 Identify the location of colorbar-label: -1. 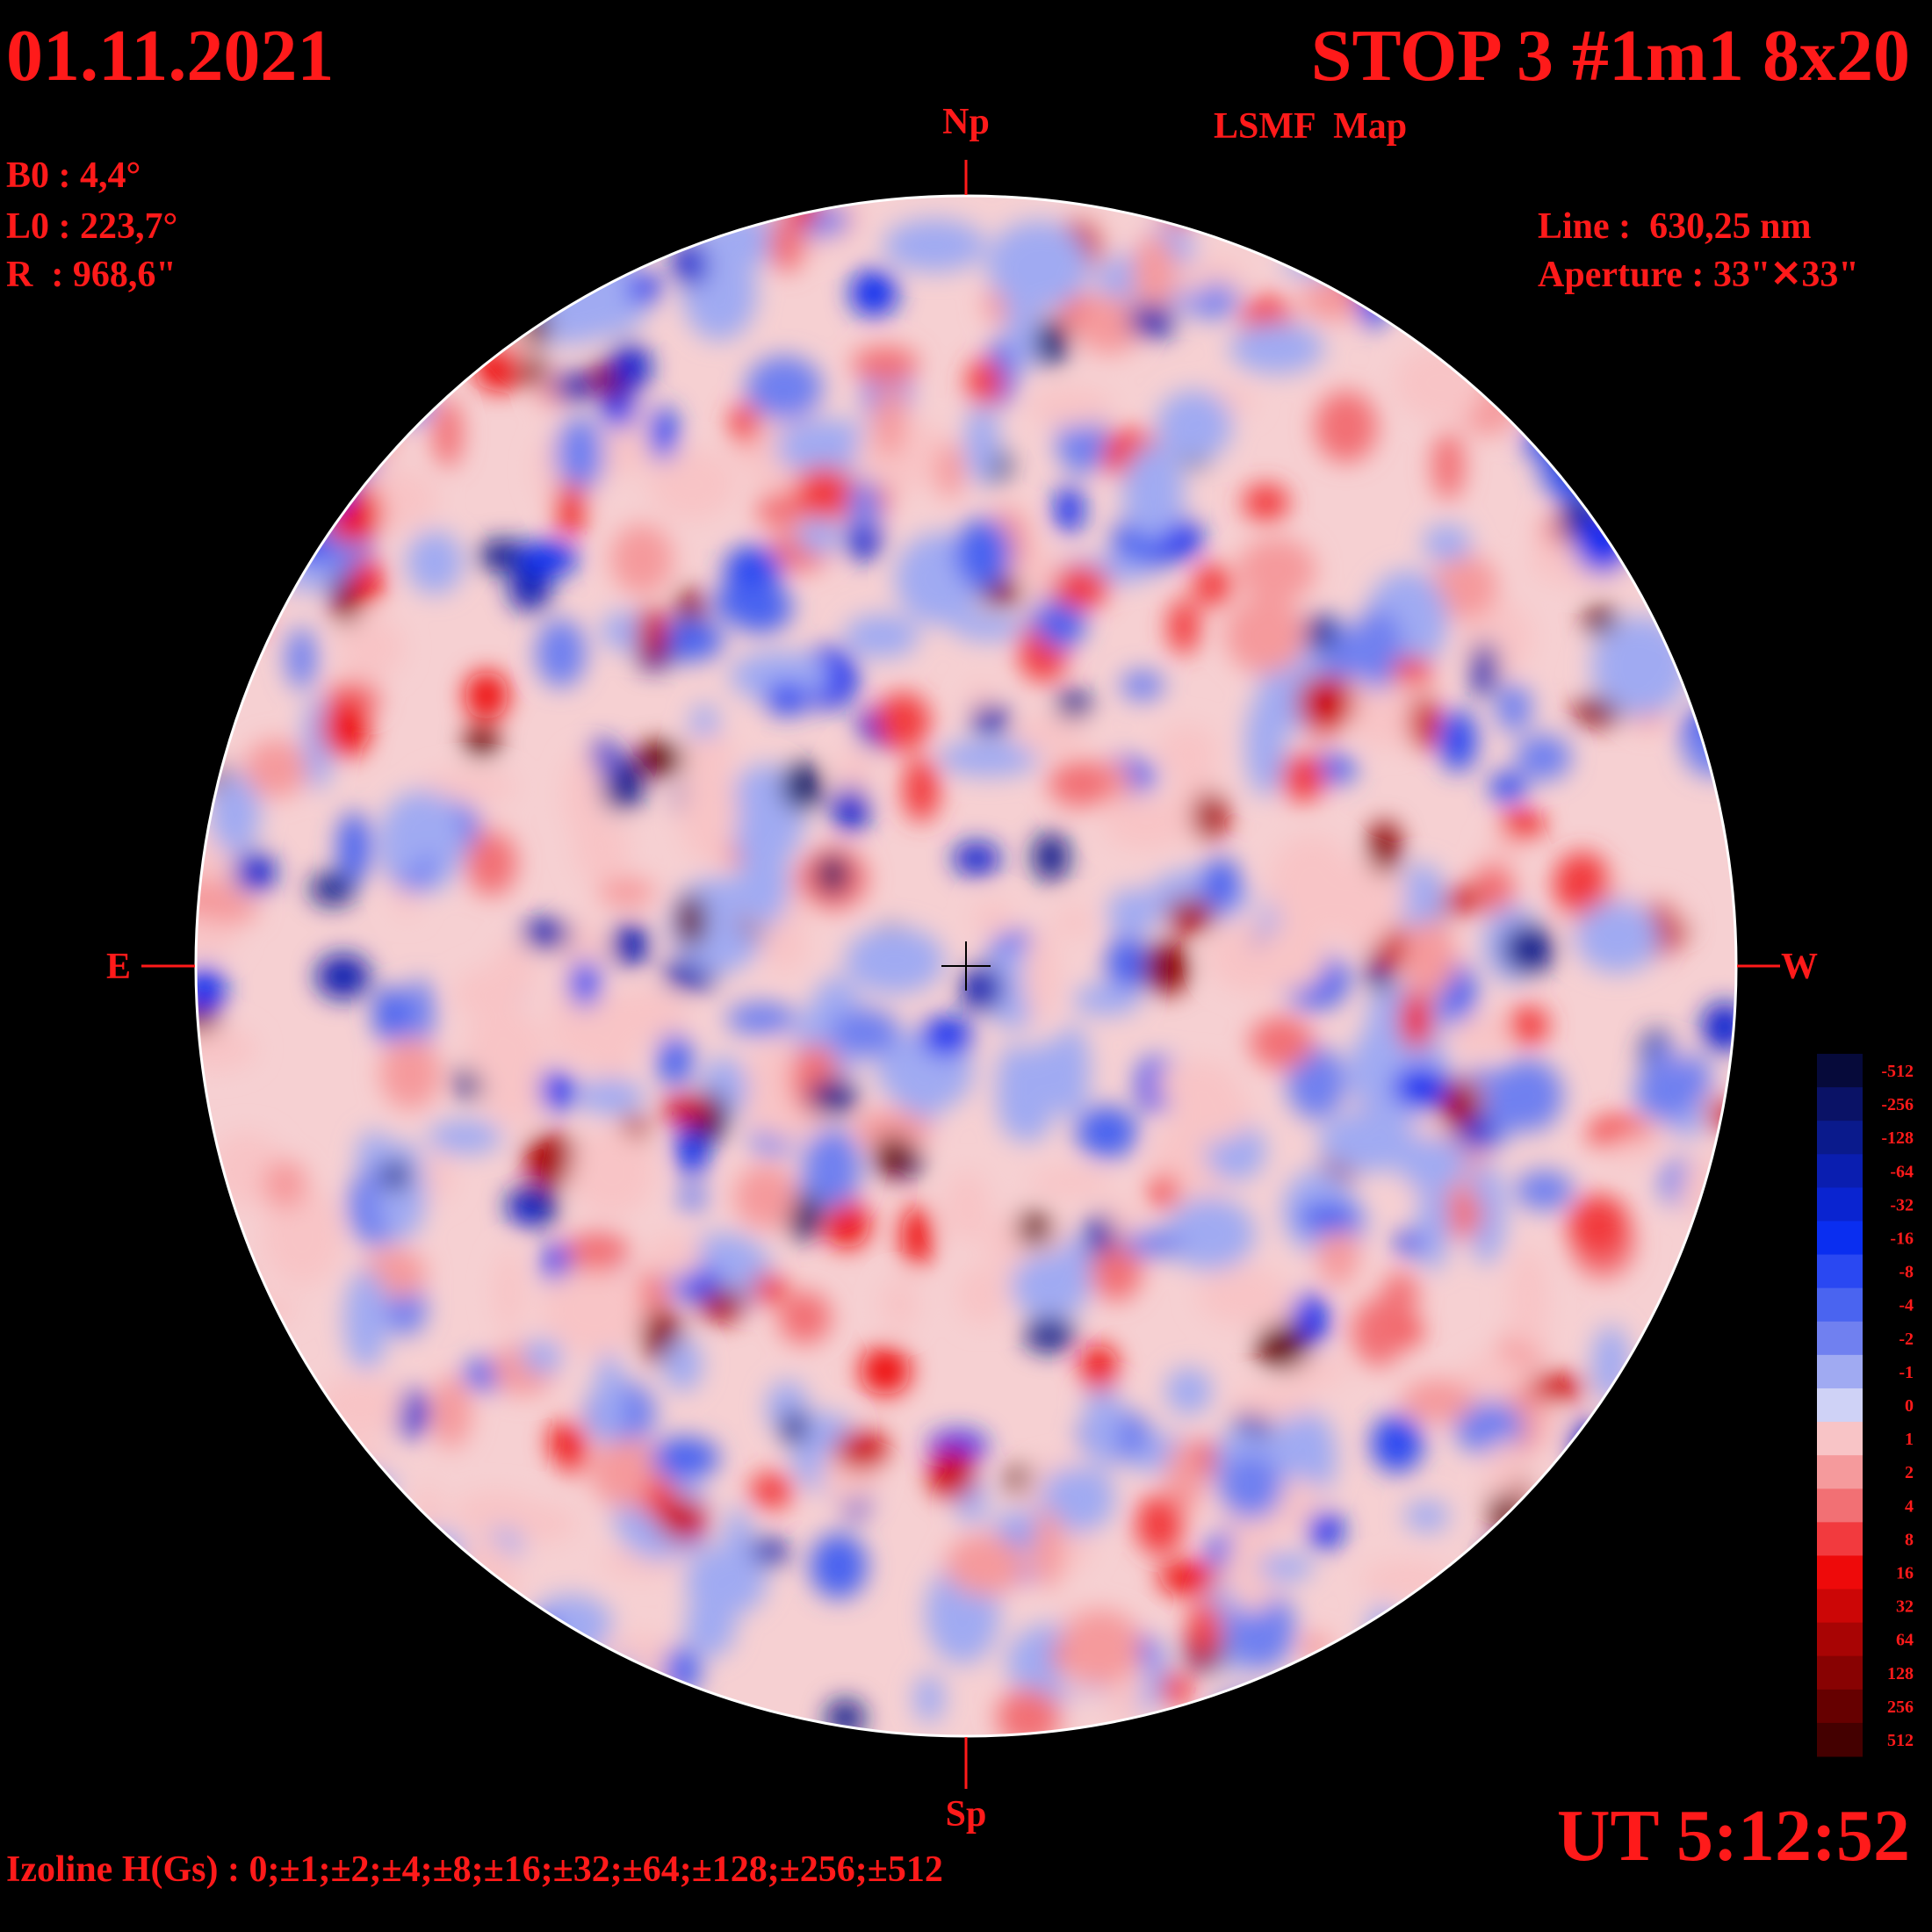
(1907, 1372).